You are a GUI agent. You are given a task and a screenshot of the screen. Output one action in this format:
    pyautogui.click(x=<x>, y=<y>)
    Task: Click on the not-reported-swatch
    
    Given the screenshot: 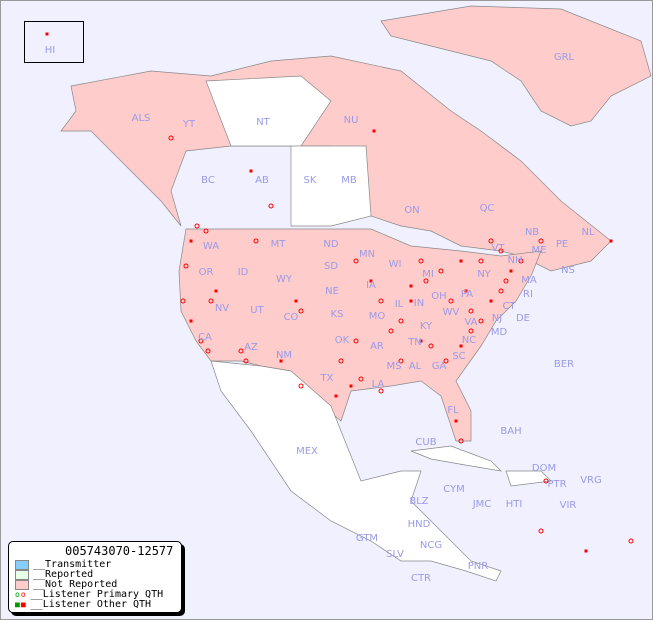 What is the action you would take?
    pyautogui.click(x=22, y=585)
    